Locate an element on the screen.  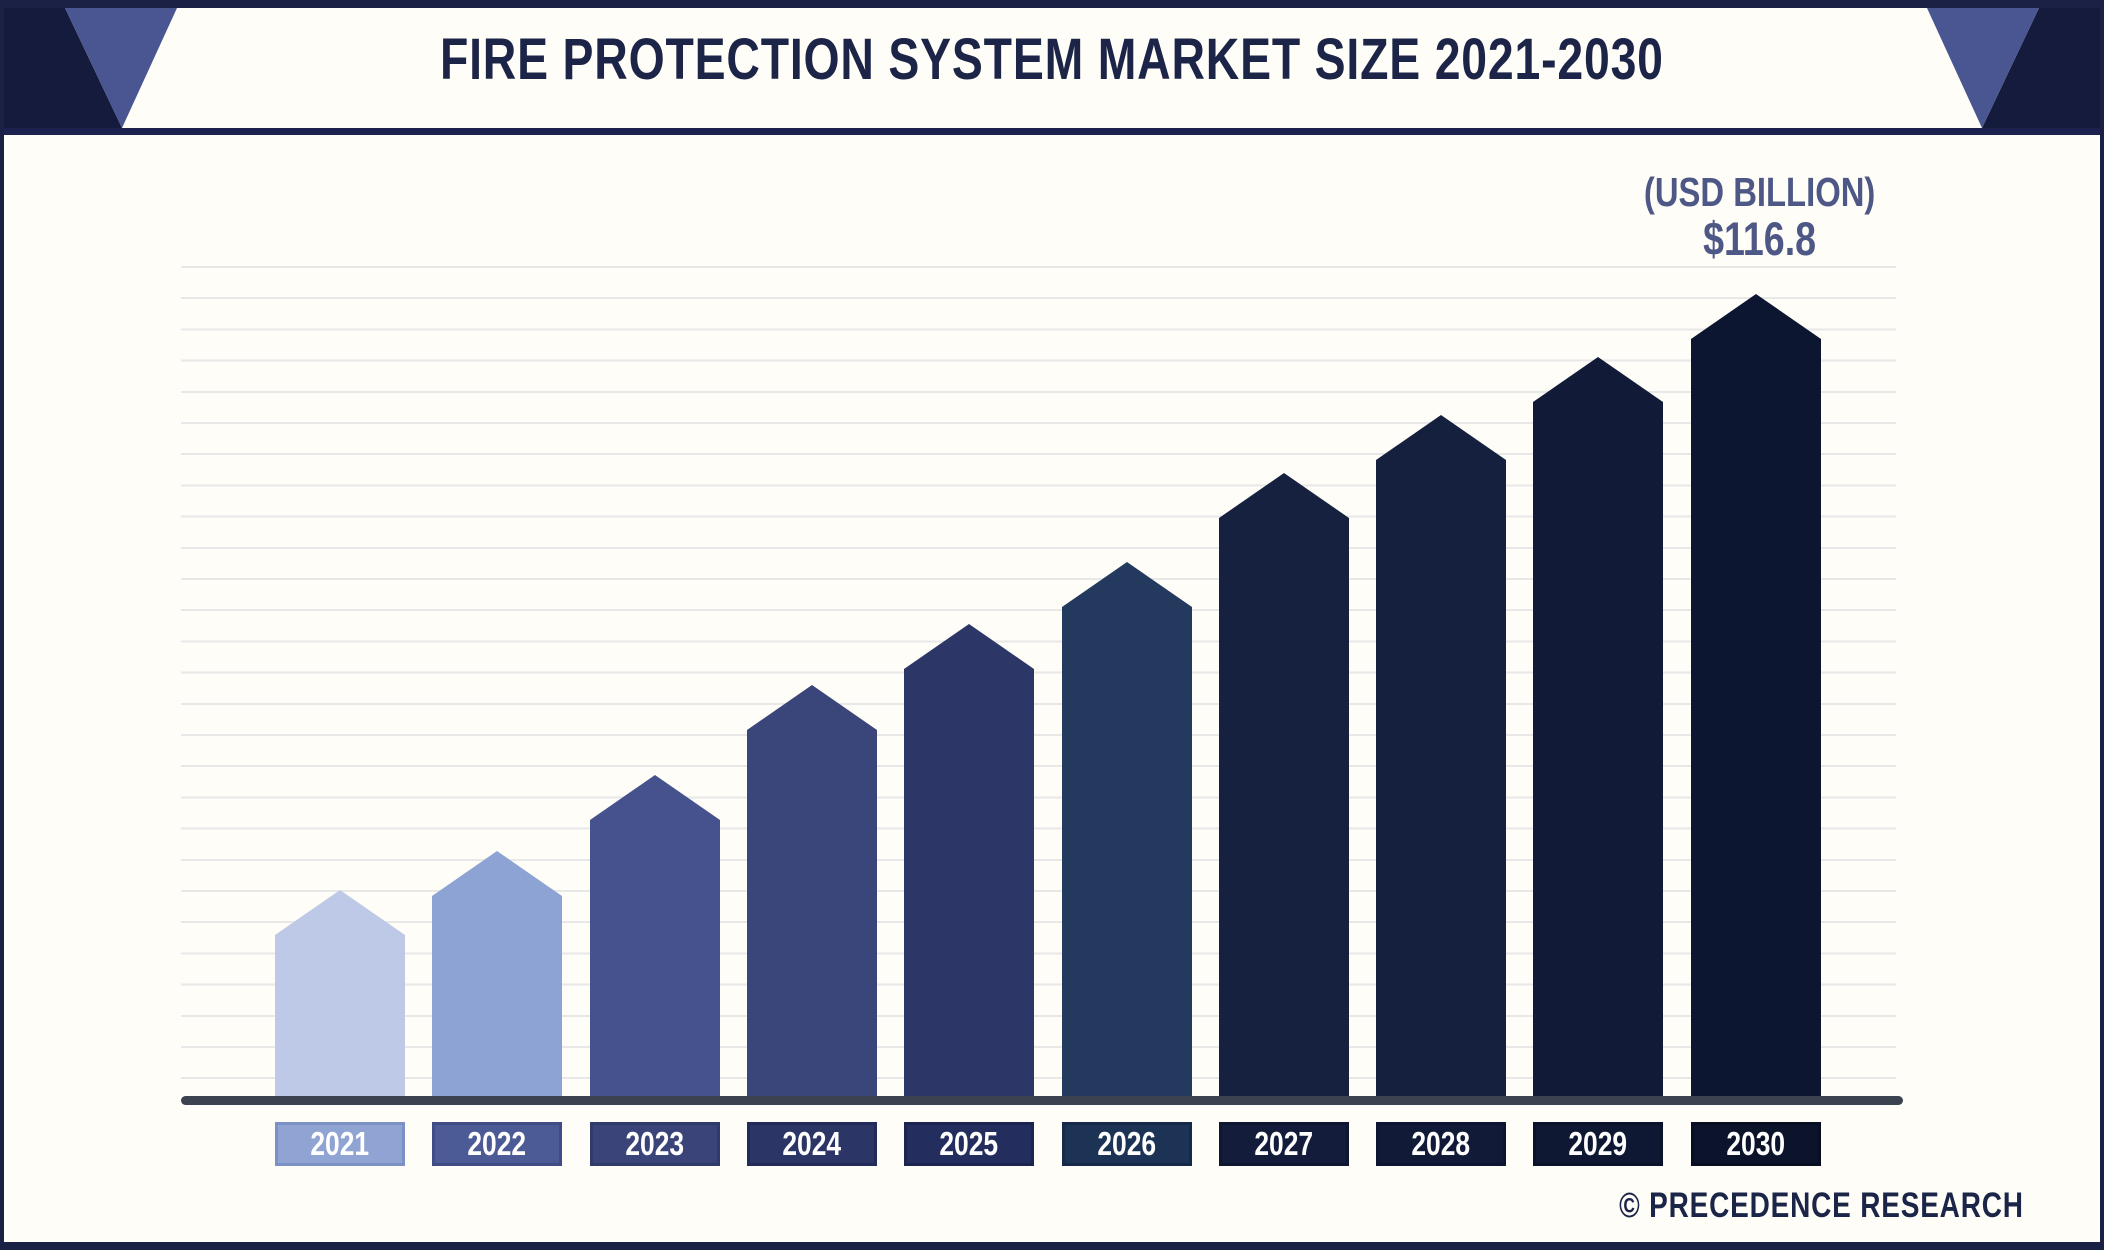
bar-2030 is located at coordinates (1756, 695).